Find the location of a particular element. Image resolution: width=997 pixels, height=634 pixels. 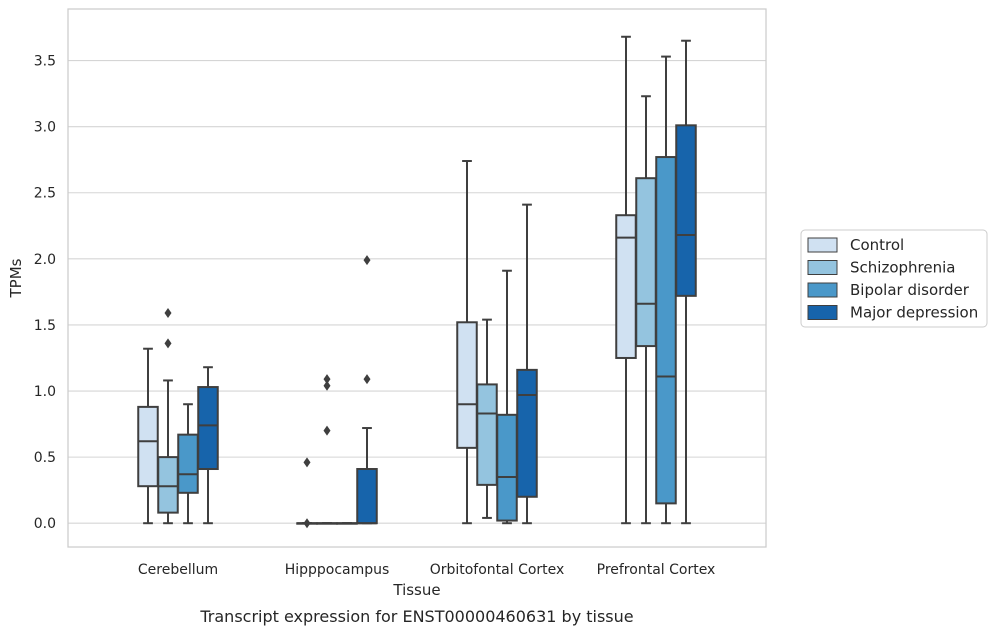

y-tick-label: 0.5 is located at coordinates (45, 458).